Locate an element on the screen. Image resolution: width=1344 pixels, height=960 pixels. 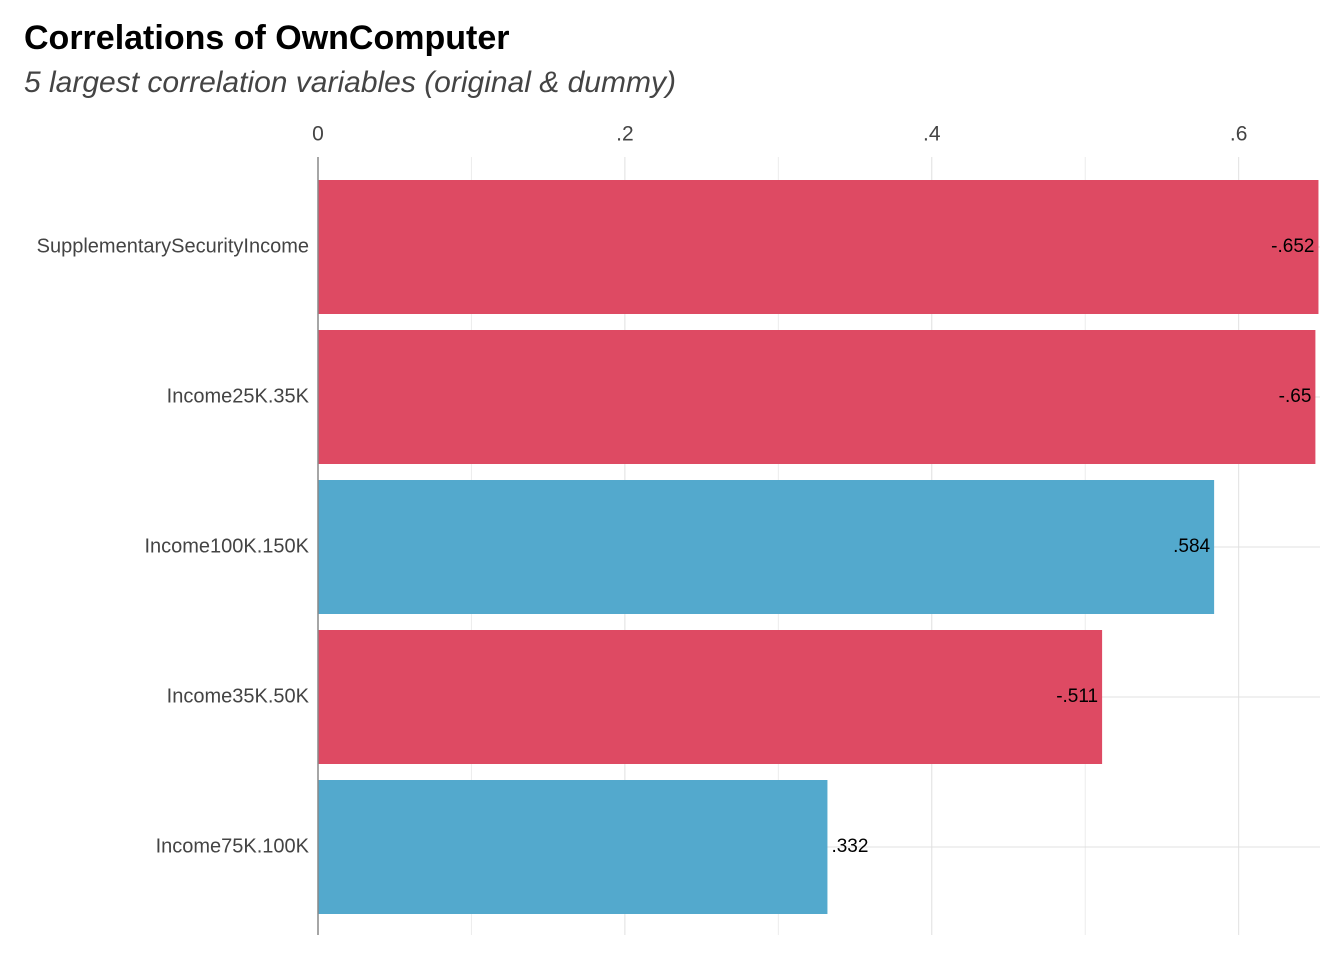
x-tick-label: .2 is located at coordinates (625, 134).